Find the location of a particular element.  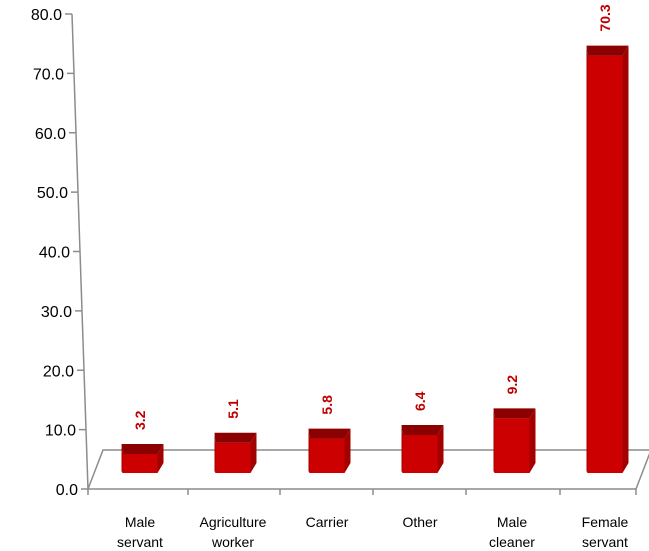

bar-value-label: 3.2 is located at coordinates (140, 420).